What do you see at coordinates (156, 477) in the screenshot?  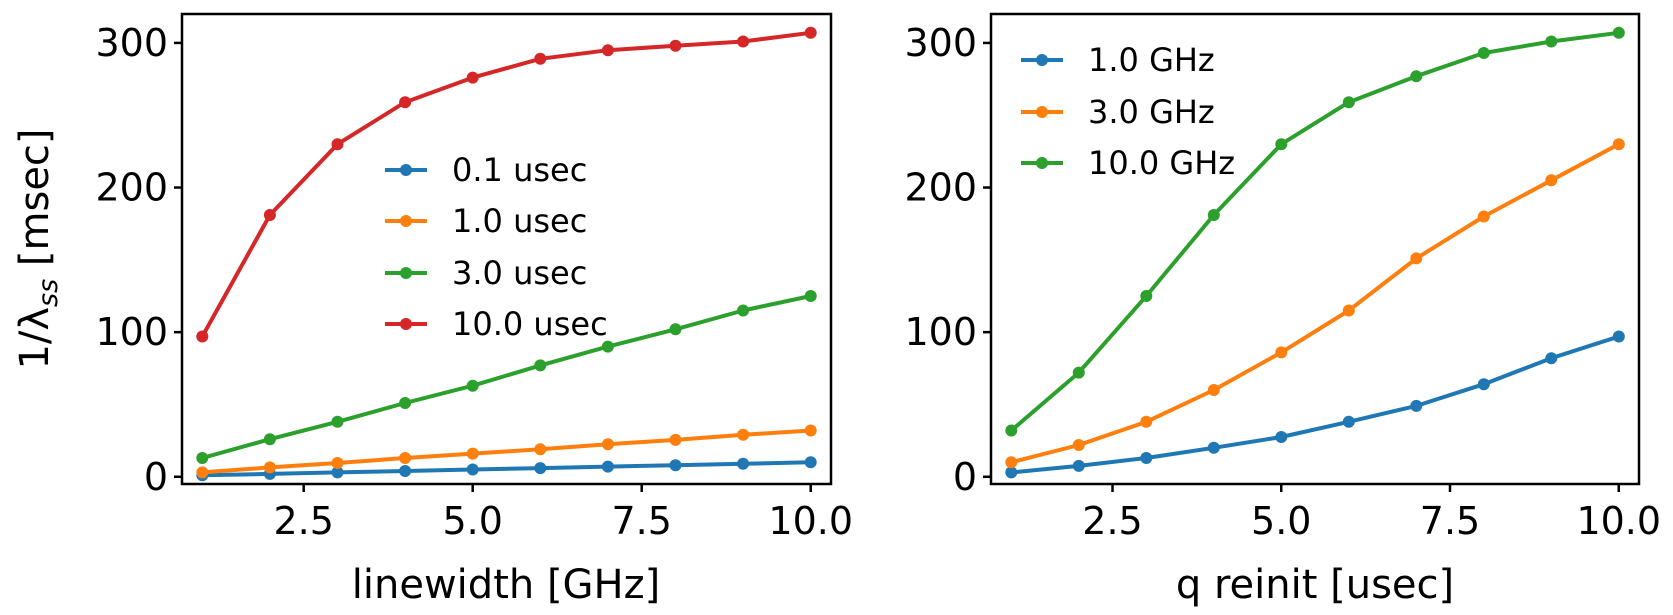 I see `y-tick-label: 0` at bounding box center [156, 477].